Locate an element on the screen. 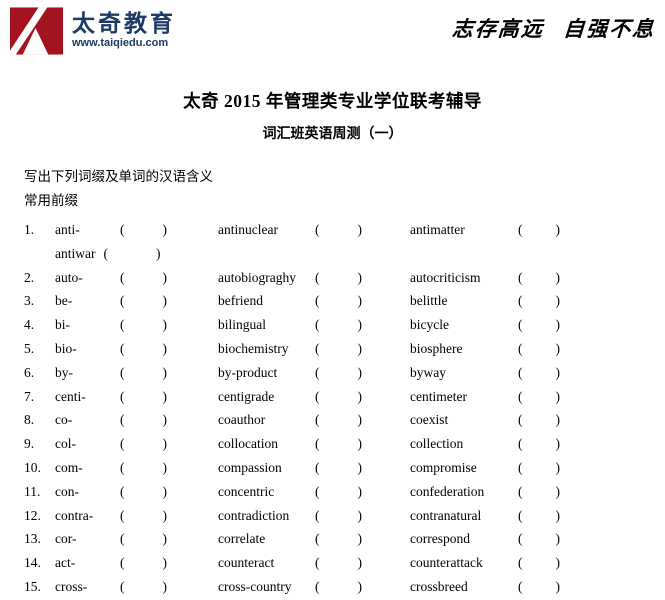 The height and width of the screenshot is (600, 665). example-word-1: concentric is located at coordinates (246, 491).